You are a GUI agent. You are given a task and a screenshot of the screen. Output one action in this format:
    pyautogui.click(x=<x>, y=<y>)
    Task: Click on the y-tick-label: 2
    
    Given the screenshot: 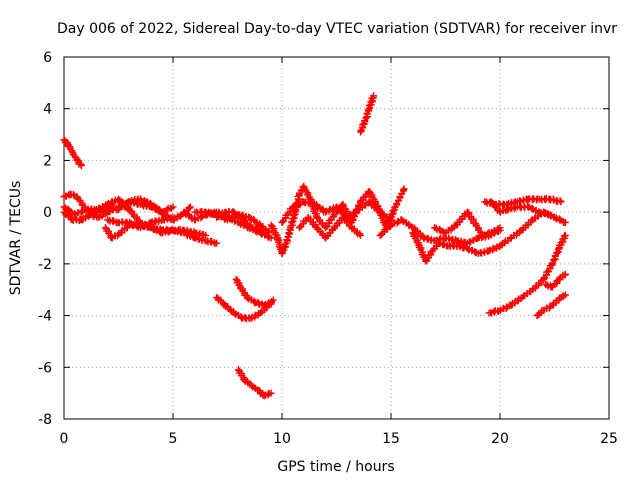 What is the action you would take?
    pyautogui.click(x=47, y=161)
    